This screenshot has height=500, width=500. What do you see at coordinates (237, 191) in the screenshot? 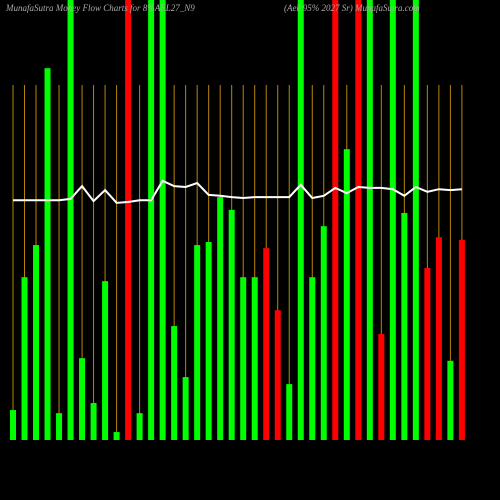
I see `money-flow-line` at bounding box center [237, 191].